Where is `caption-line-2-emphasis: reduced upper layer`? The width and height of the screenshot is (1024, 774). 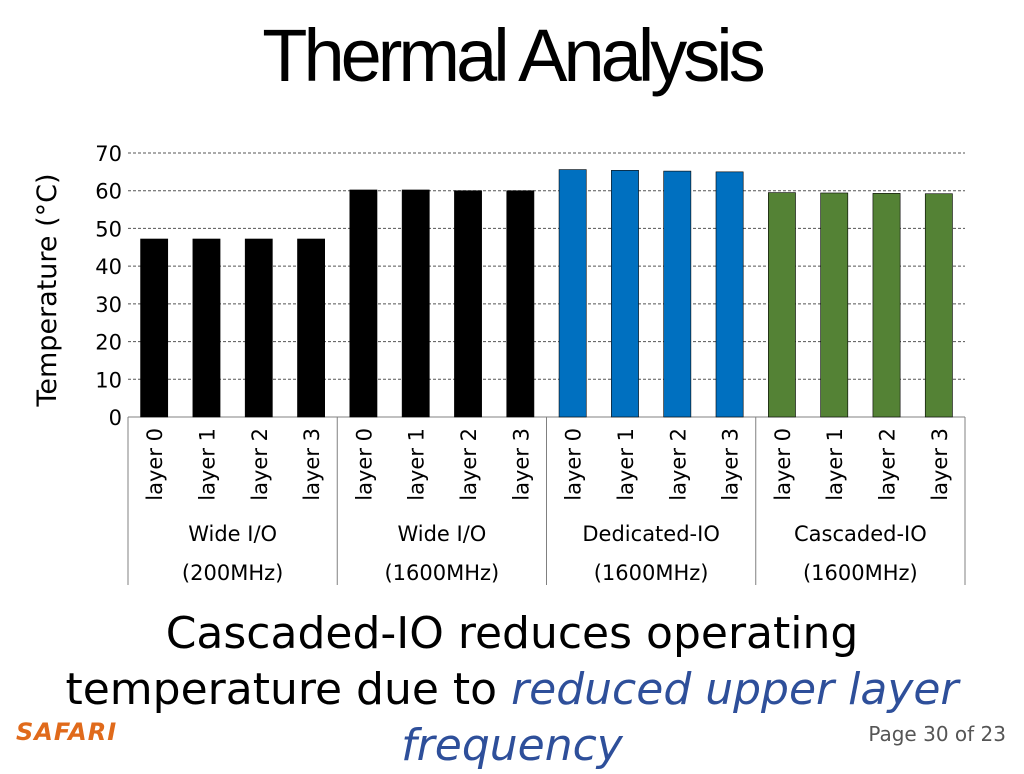
caption-line-2-emphasis: reduced upper layer is located at coordinates (735, 689).